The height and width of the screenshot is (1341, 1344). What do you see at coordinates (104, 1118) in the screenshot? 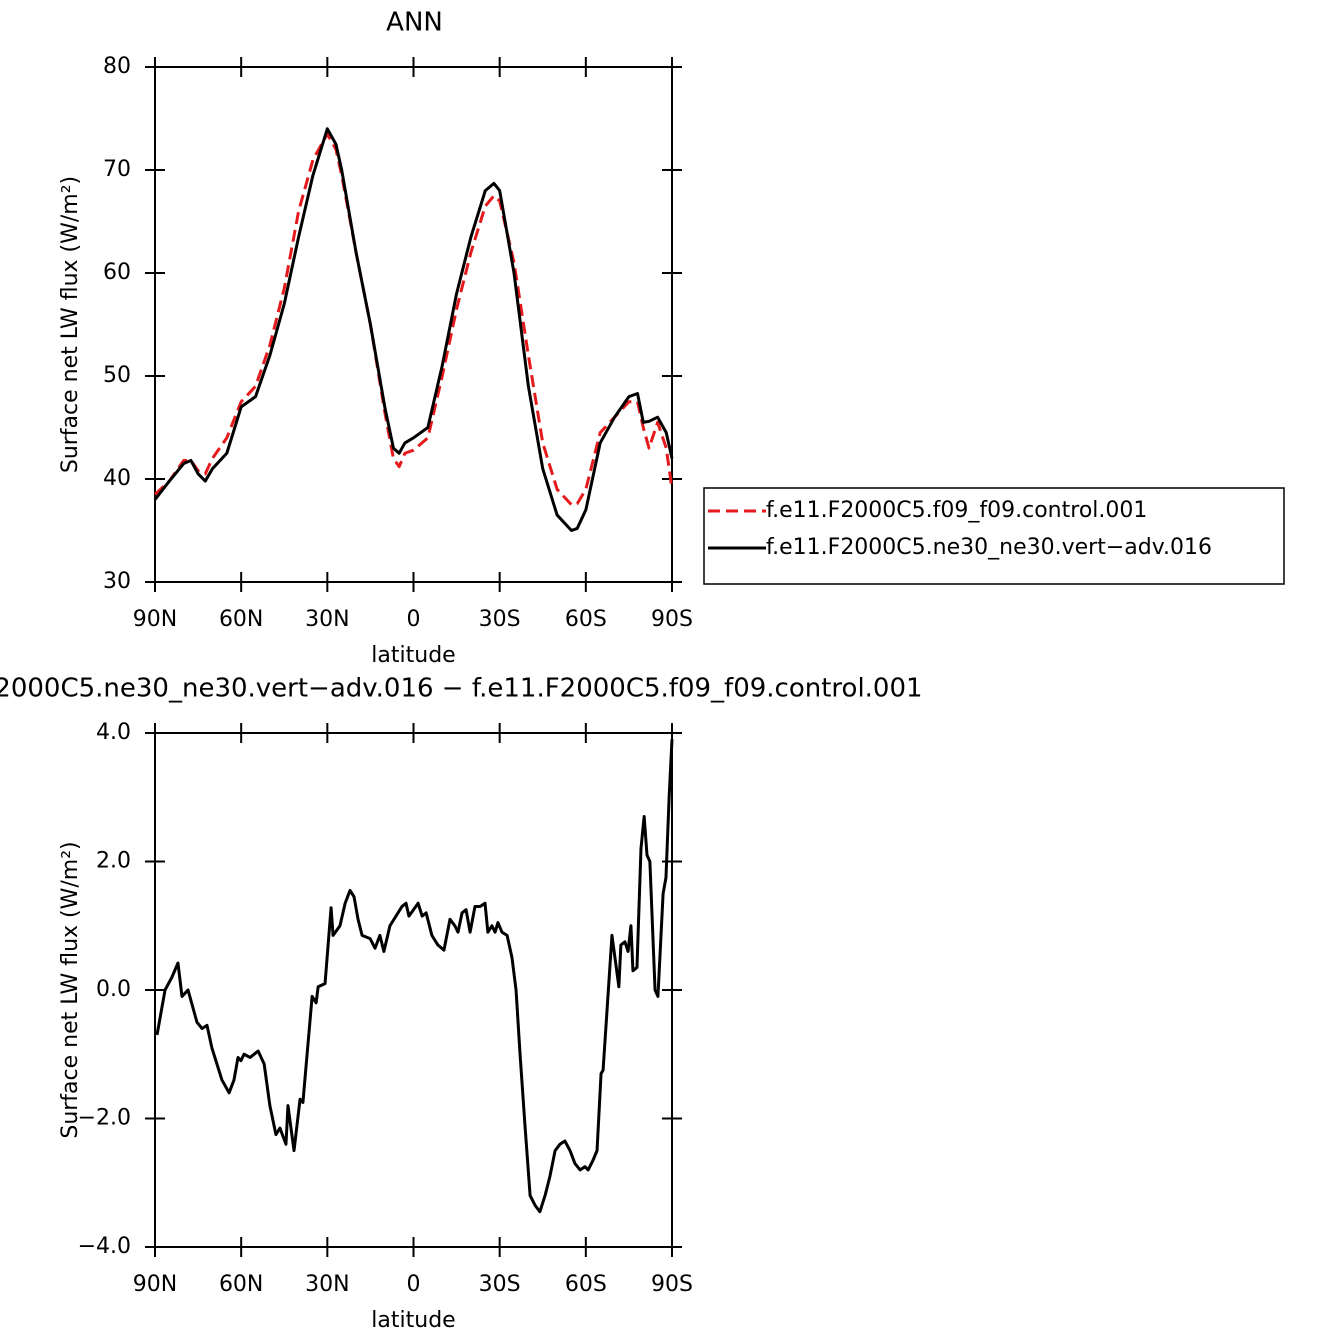
I see `y-tick-label: −2.0` at bounding box center [104, 1118].